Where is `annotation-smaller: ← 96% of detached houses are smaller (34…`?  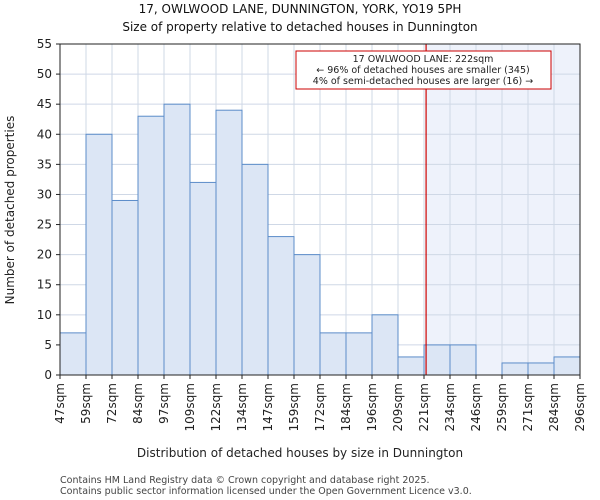 annotation-smaller: ← 96% of detached houses are smaller (34… is located at coordinates (422, 70).